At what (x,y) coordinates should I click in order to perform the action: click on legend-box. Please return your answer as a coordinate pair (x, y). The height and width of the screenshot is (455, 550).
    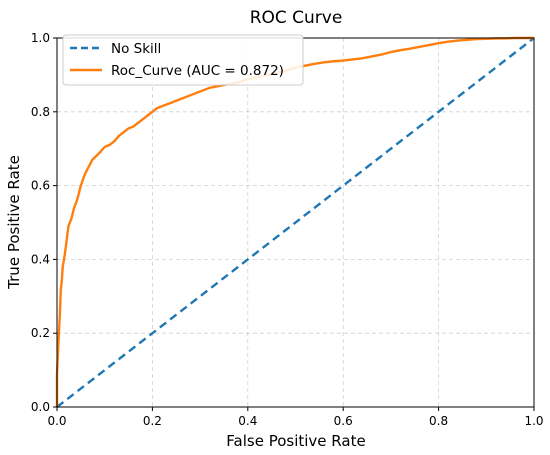
    Looking at the image, I should click on (183, 60).